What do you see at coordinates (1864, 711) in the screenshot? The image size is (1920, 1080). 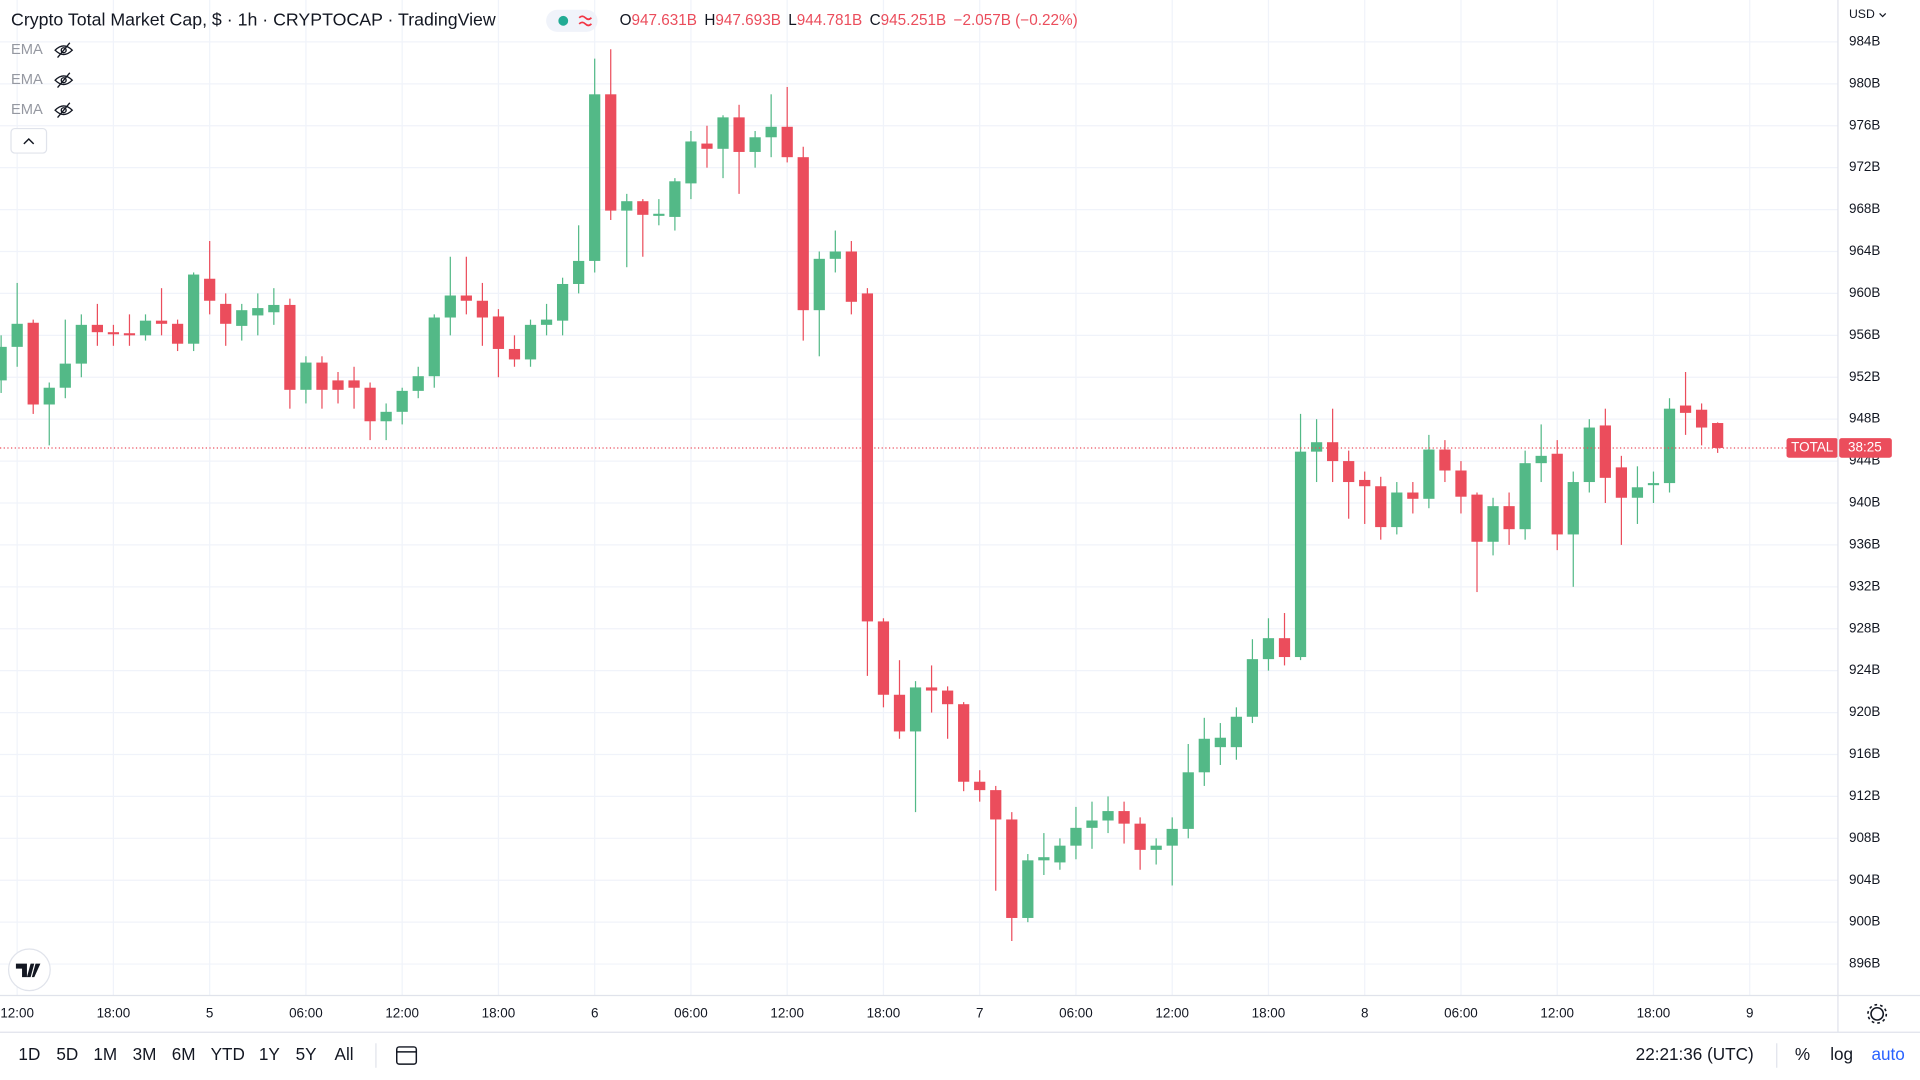 I see `y-tick-label: 920B` at bounding box center [1864, 711].